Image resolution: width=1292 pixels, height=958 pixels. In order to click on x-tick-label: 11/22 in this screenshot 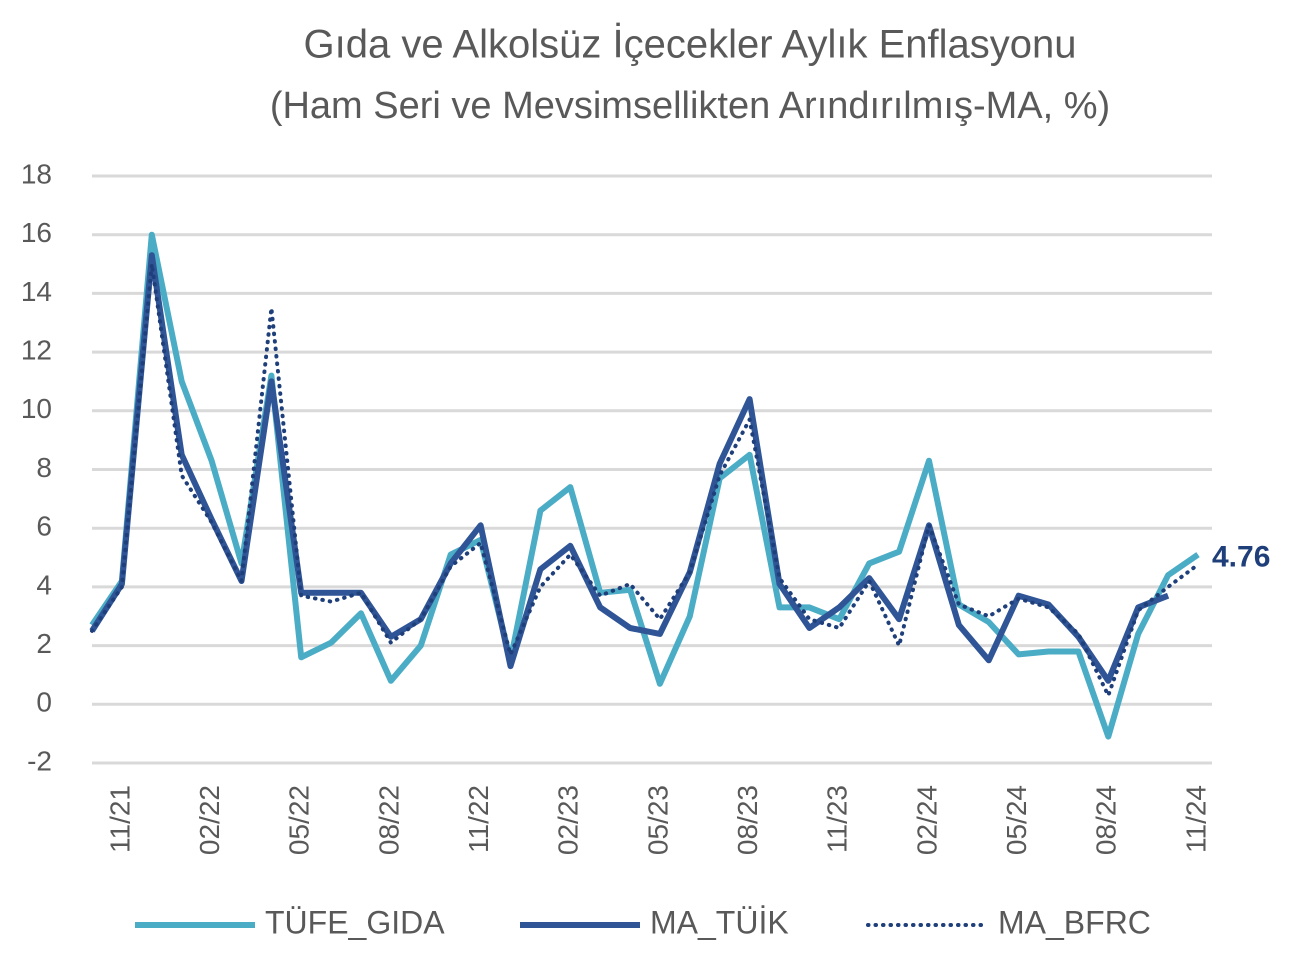, I will do `click(478, 819)`.